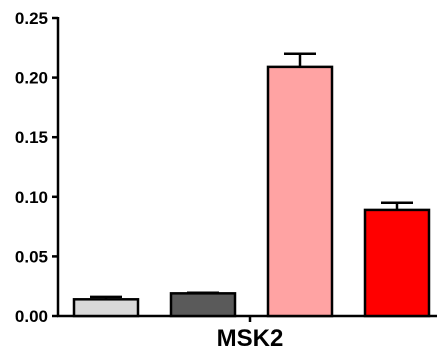  Describe the element at coordinates (31, 316) in the screenshot. I see `y-tick-label: 0.00` at that location.